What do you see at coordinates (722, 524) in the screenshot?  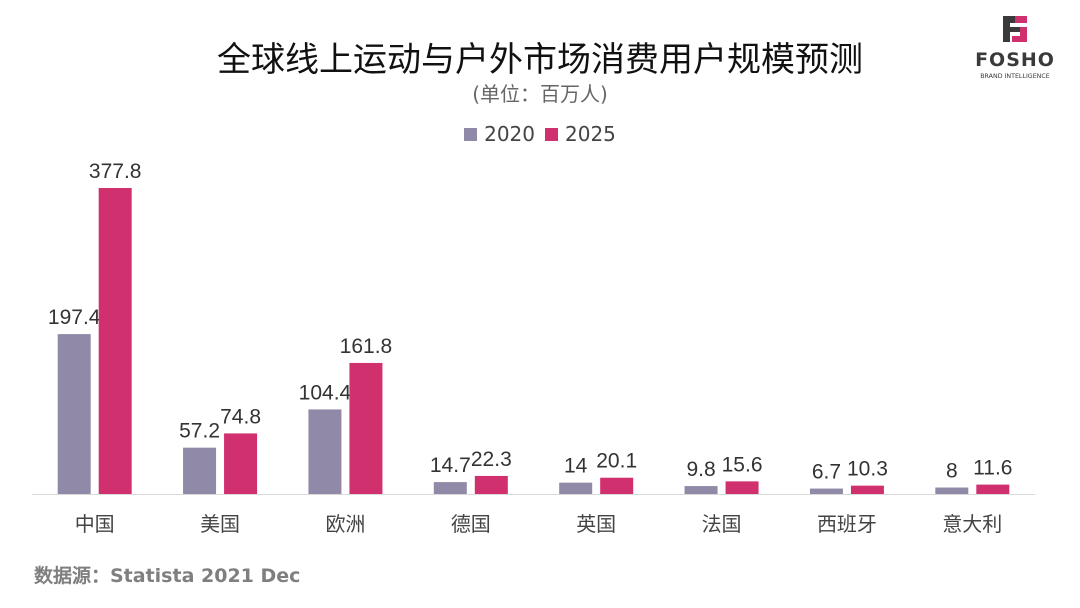 I see `x-tick-label-5: 法国` at bounding box center [722, 524].